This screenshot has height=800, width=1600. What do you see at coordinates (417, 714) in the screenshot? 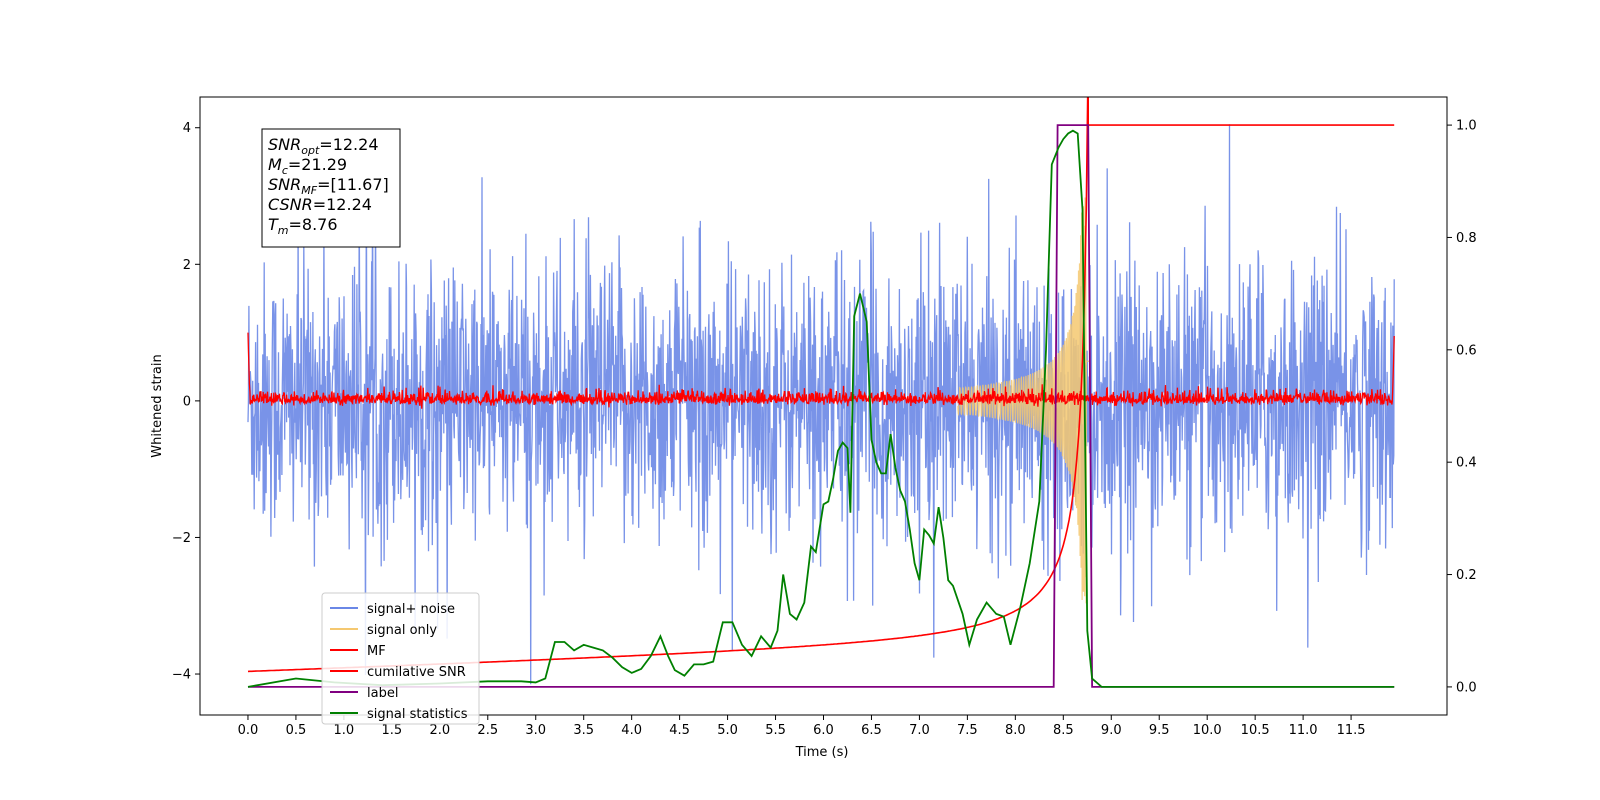
I see `legend-label: signal statistics` at bounding box center [417, 714].